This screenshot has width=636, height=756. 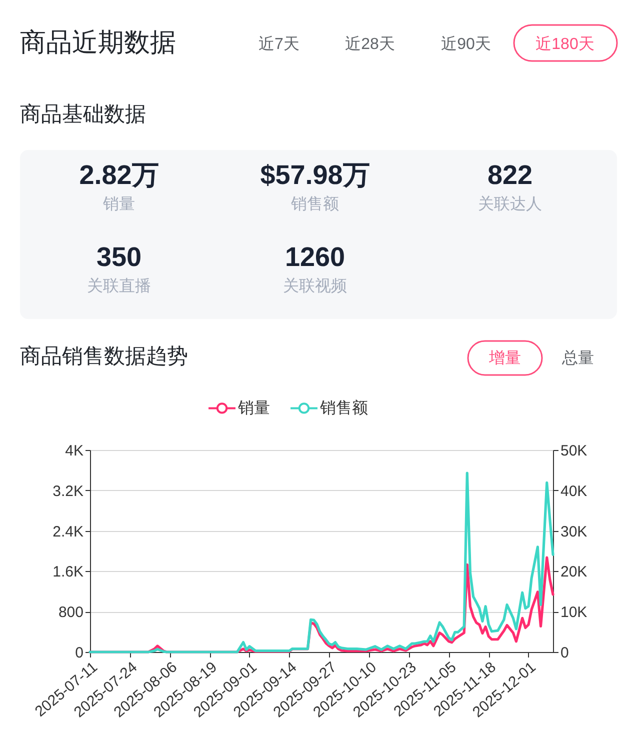 I want to click on text: 商品近期数据, so click(x=98, y=42).